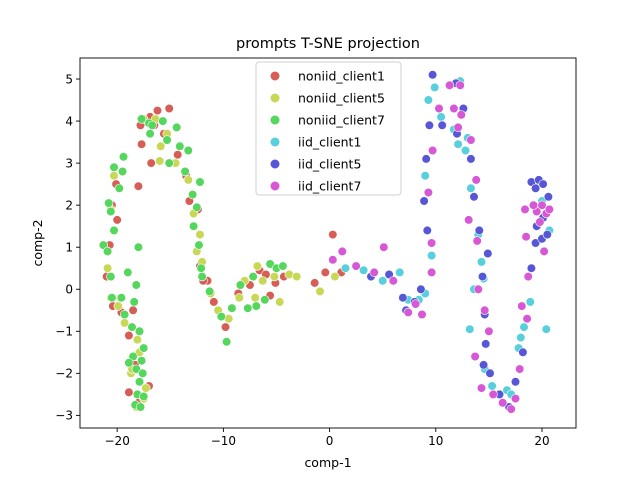 Image resolution: width=640 pixels, height=480 pixels. I want to click on legend-box, so click(328, 128).